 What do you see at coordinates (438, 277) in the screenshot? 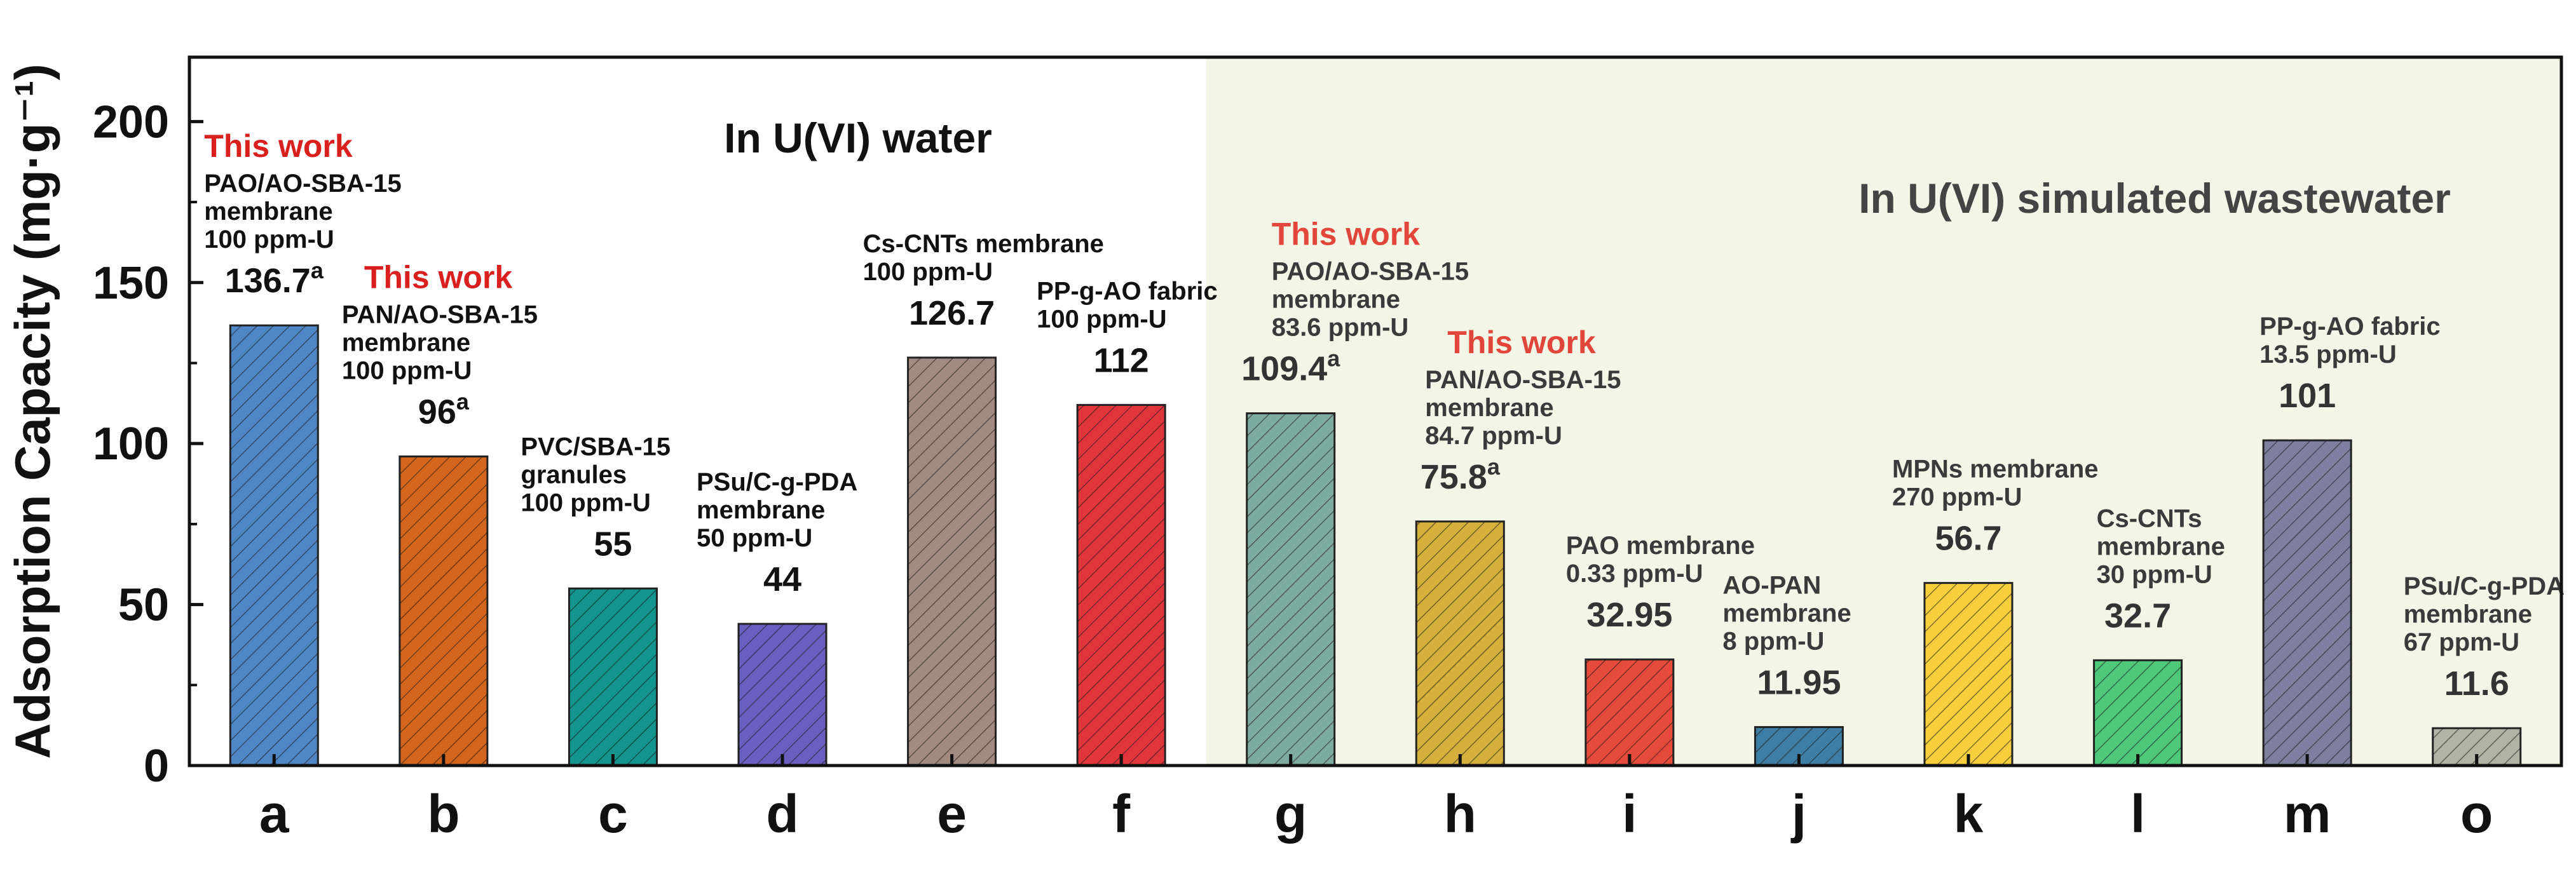
I see `this-work-label-b: This work` at bounding box center [438, 277].